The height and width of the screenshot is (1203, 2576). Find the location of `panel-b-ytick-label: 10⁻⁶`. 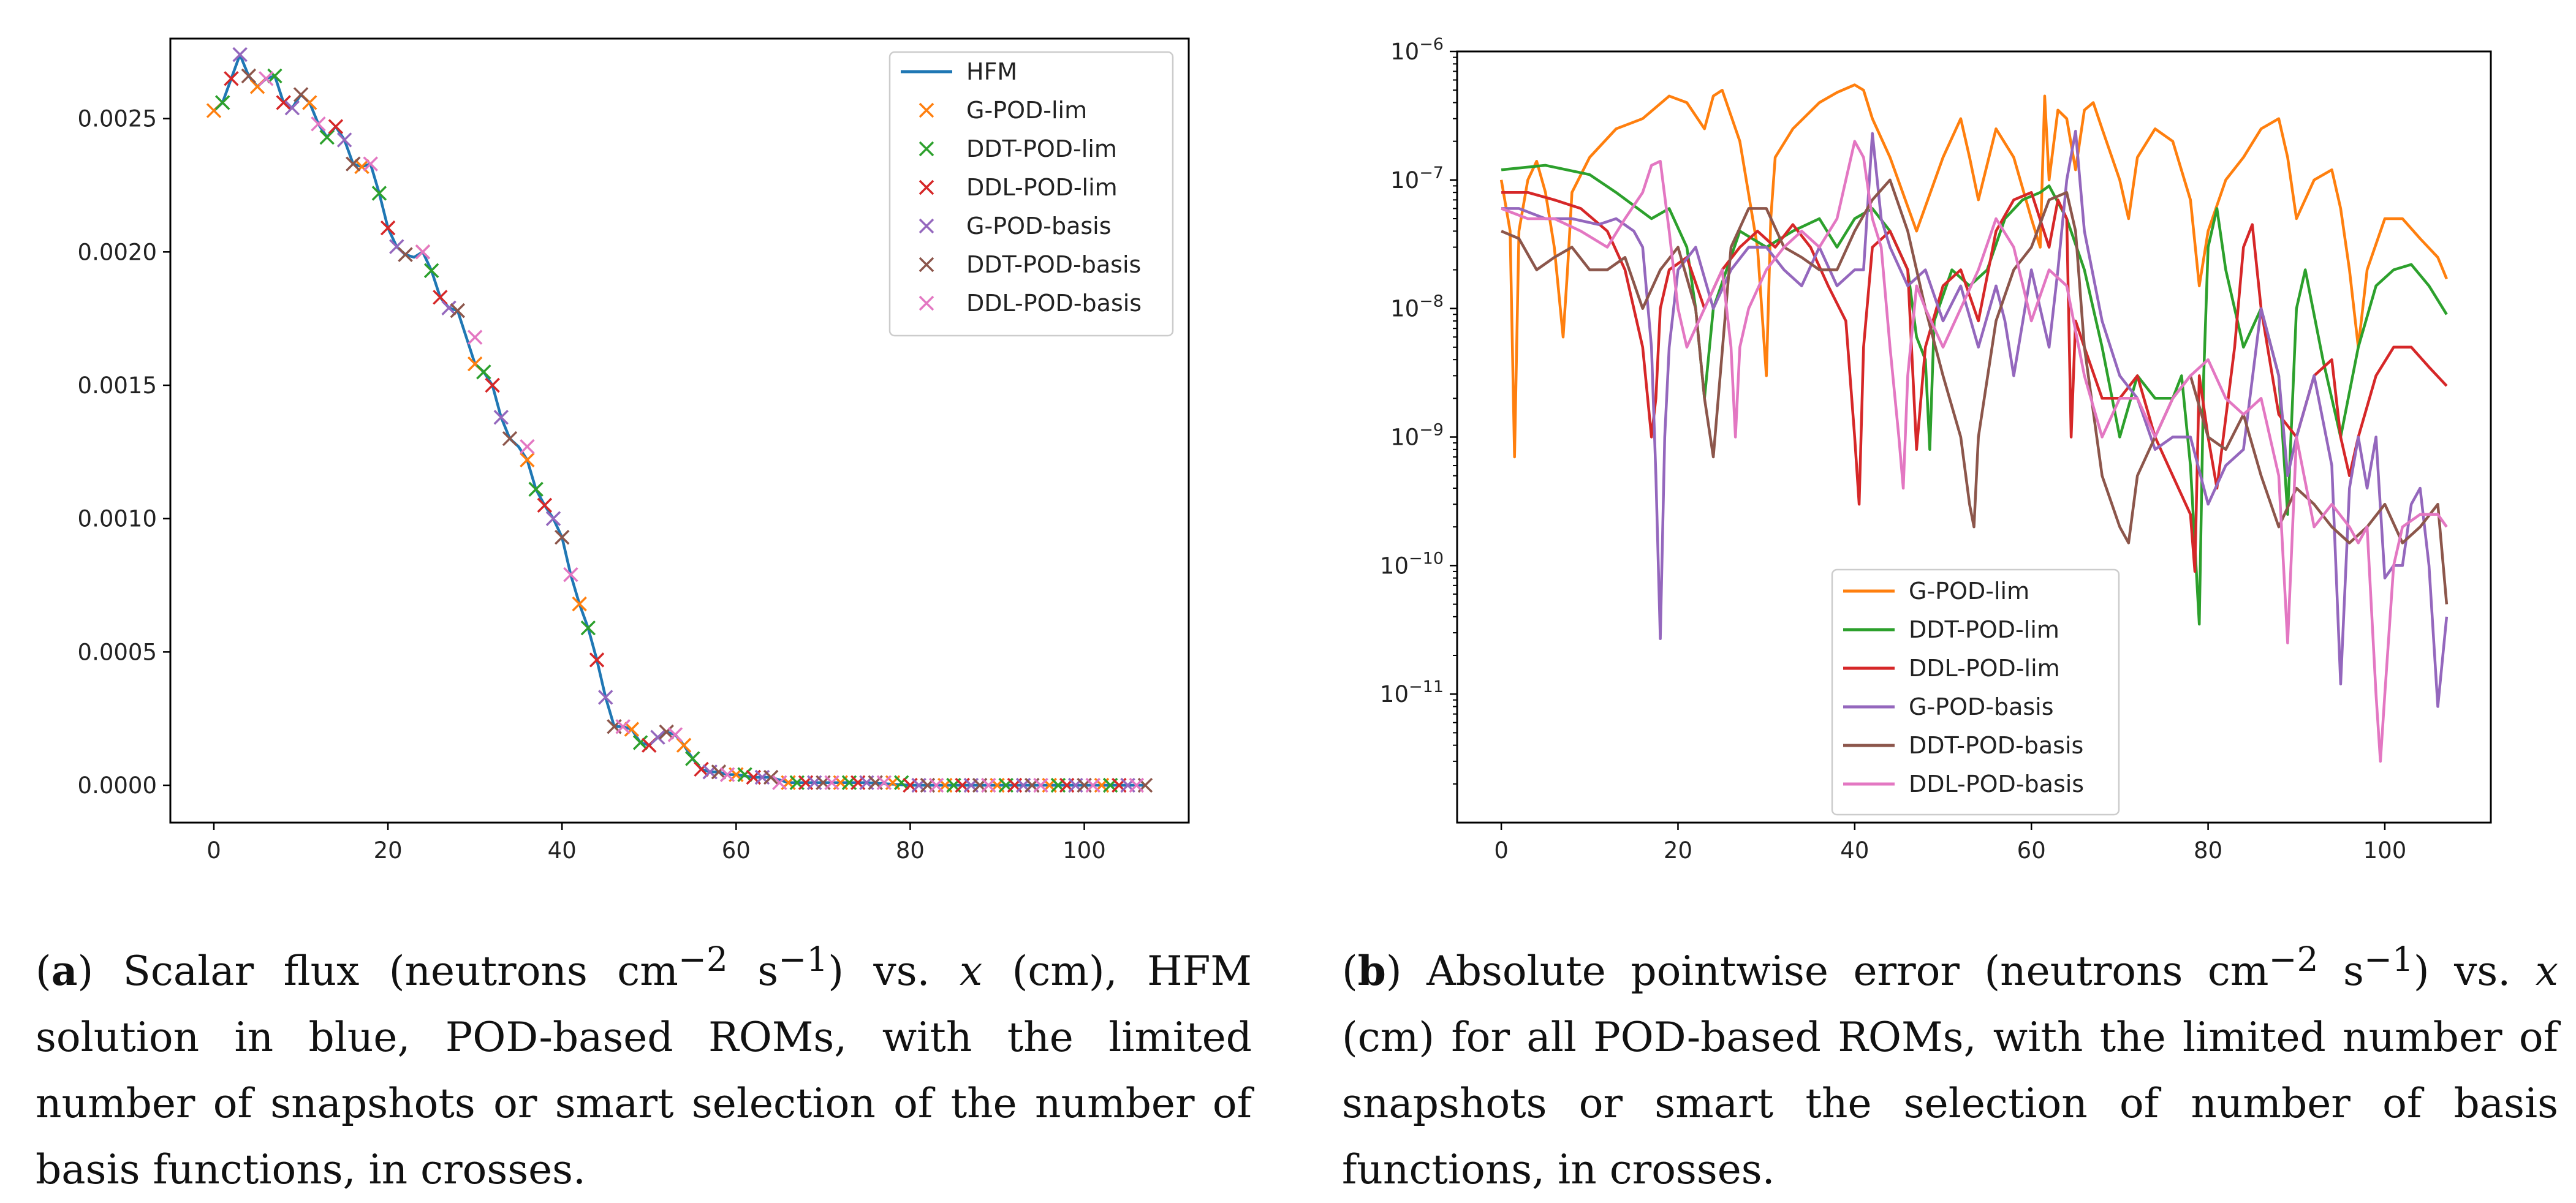

panel-b-ytick-label: 10⁻⁶ is located at coordinates (1417, 50).